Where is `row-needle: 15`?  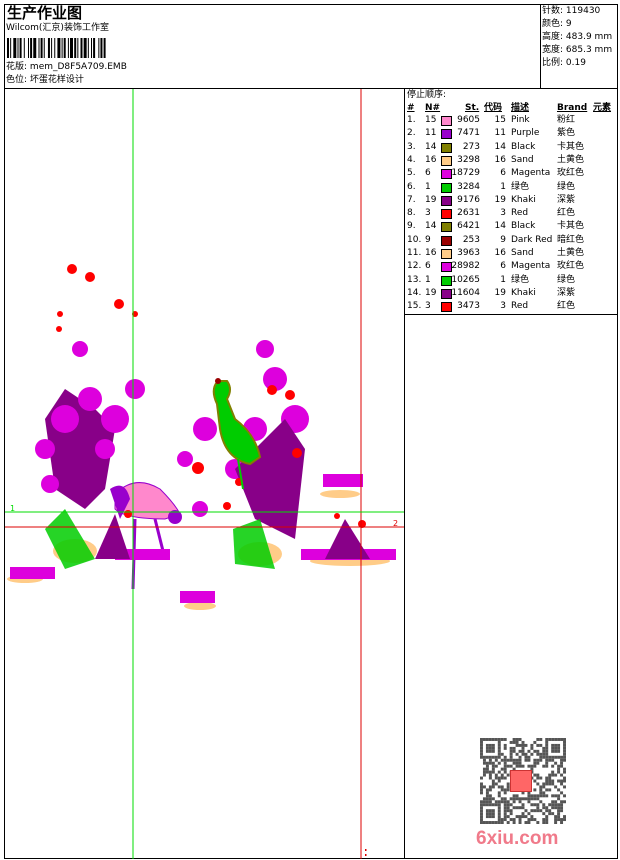 row-needle: 15 is located at coordinates (431, 120).